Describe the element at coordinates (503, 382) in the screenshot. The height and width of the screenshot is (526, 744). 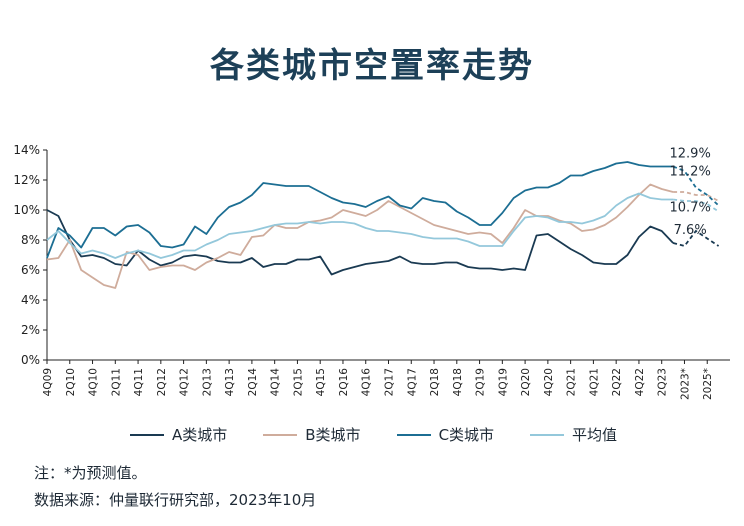
I see `x-tick-label: 4Q19` at that location.